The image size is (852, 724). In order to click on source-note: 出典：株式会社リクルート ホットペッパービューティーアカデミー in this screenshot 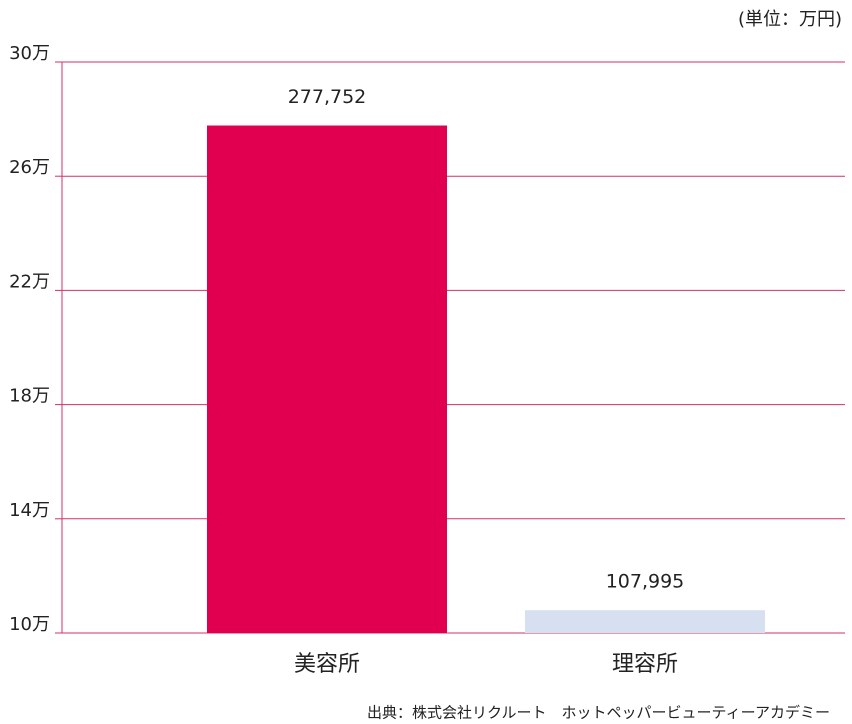, I will do `click(598, 713)`.